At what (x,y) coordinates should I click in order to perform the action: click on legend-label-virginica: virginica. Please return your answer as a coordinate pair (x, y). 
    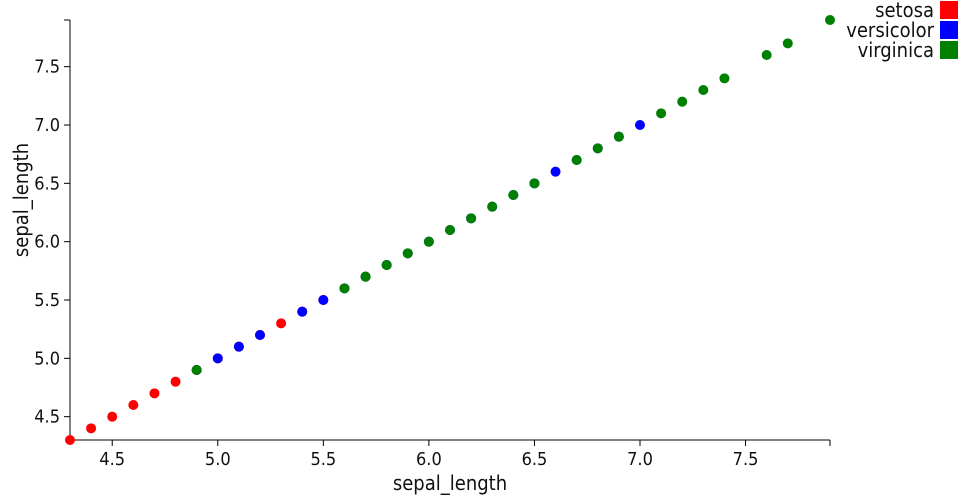
    Looking at the image, I should click on (896, 50).